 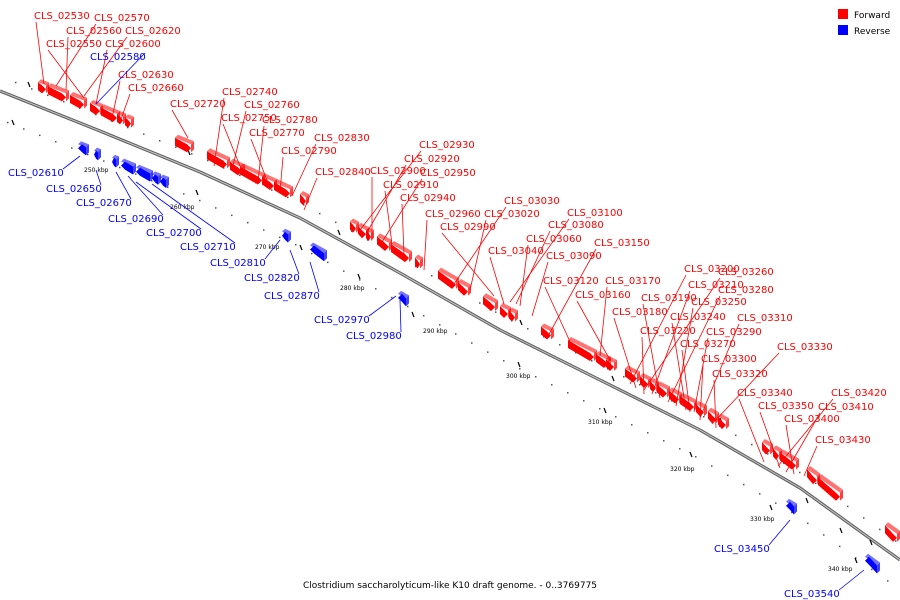 I want to click on gene-label-forward: CLS_03400, so click(x=812, y=419).